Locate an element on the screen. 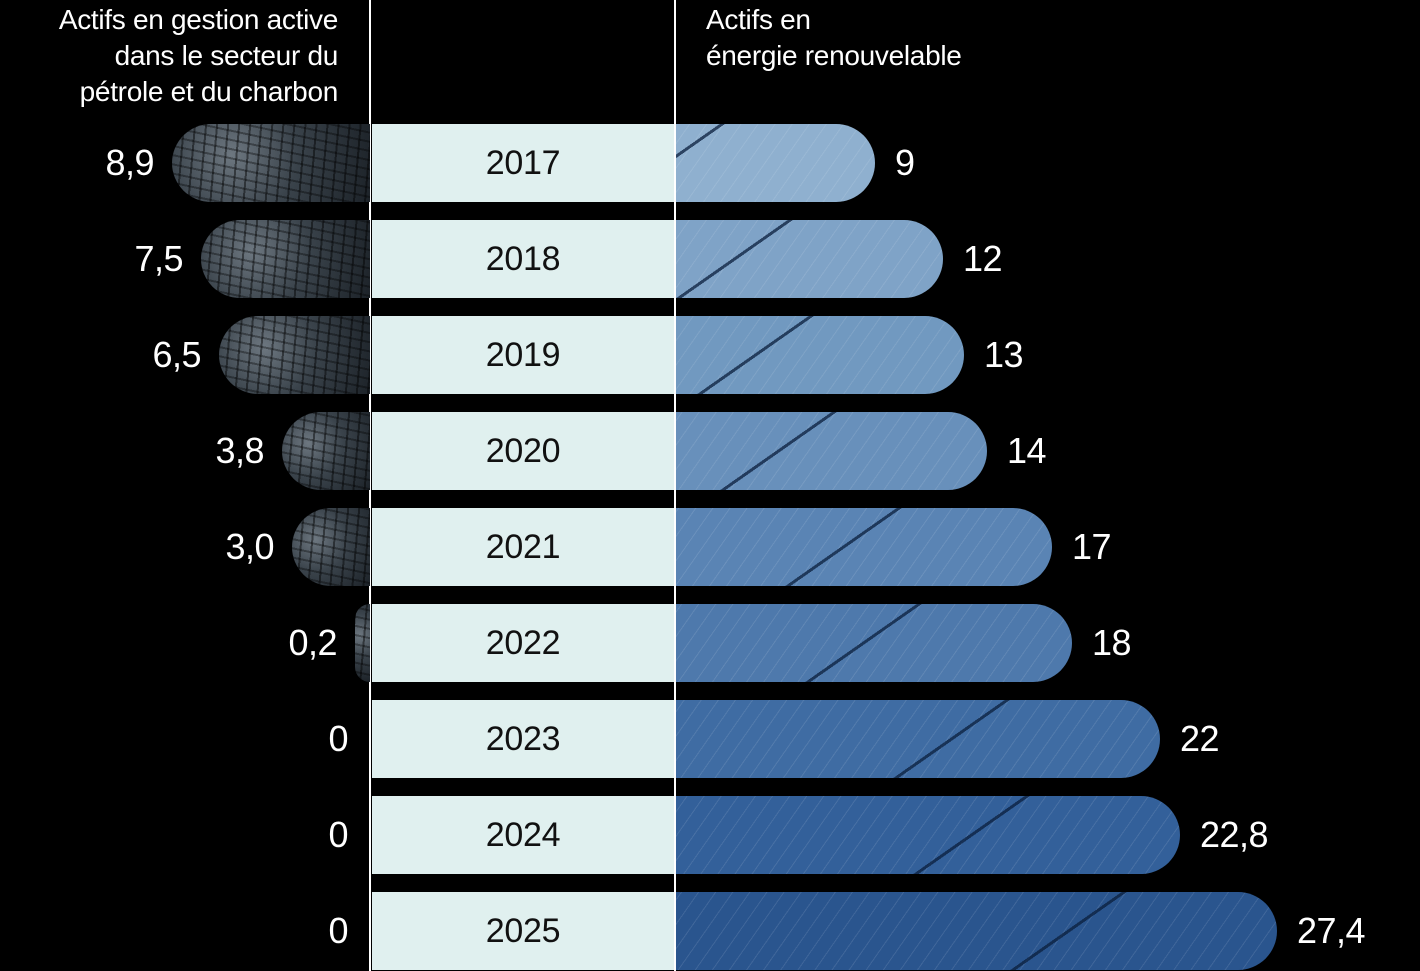  renewable-value-label: 13 is located at coordinates (1004, 354).